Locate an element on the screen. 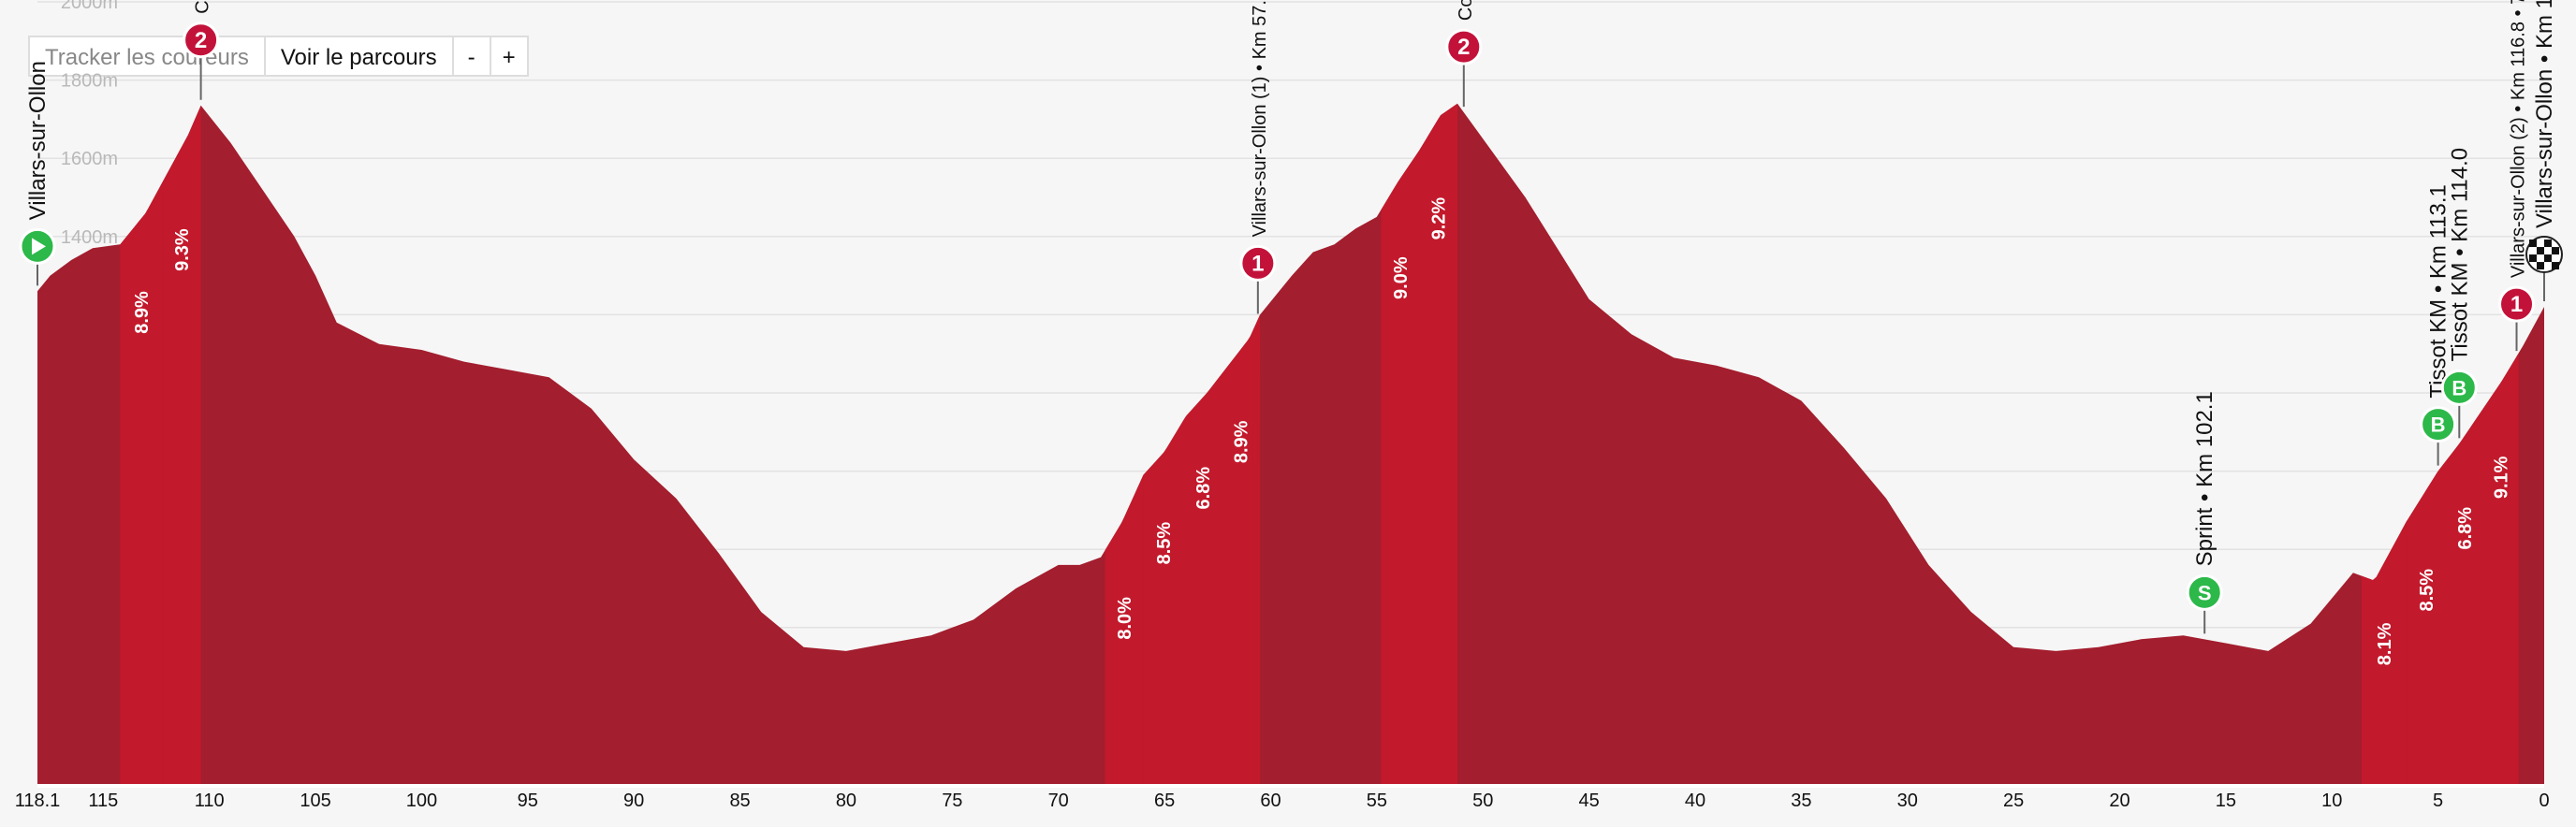 This screenshot has width=2576, height=827. waypoint-finish: Villars-sur-Ollon • Km 118.1 is located at coordinates (2544, 151).